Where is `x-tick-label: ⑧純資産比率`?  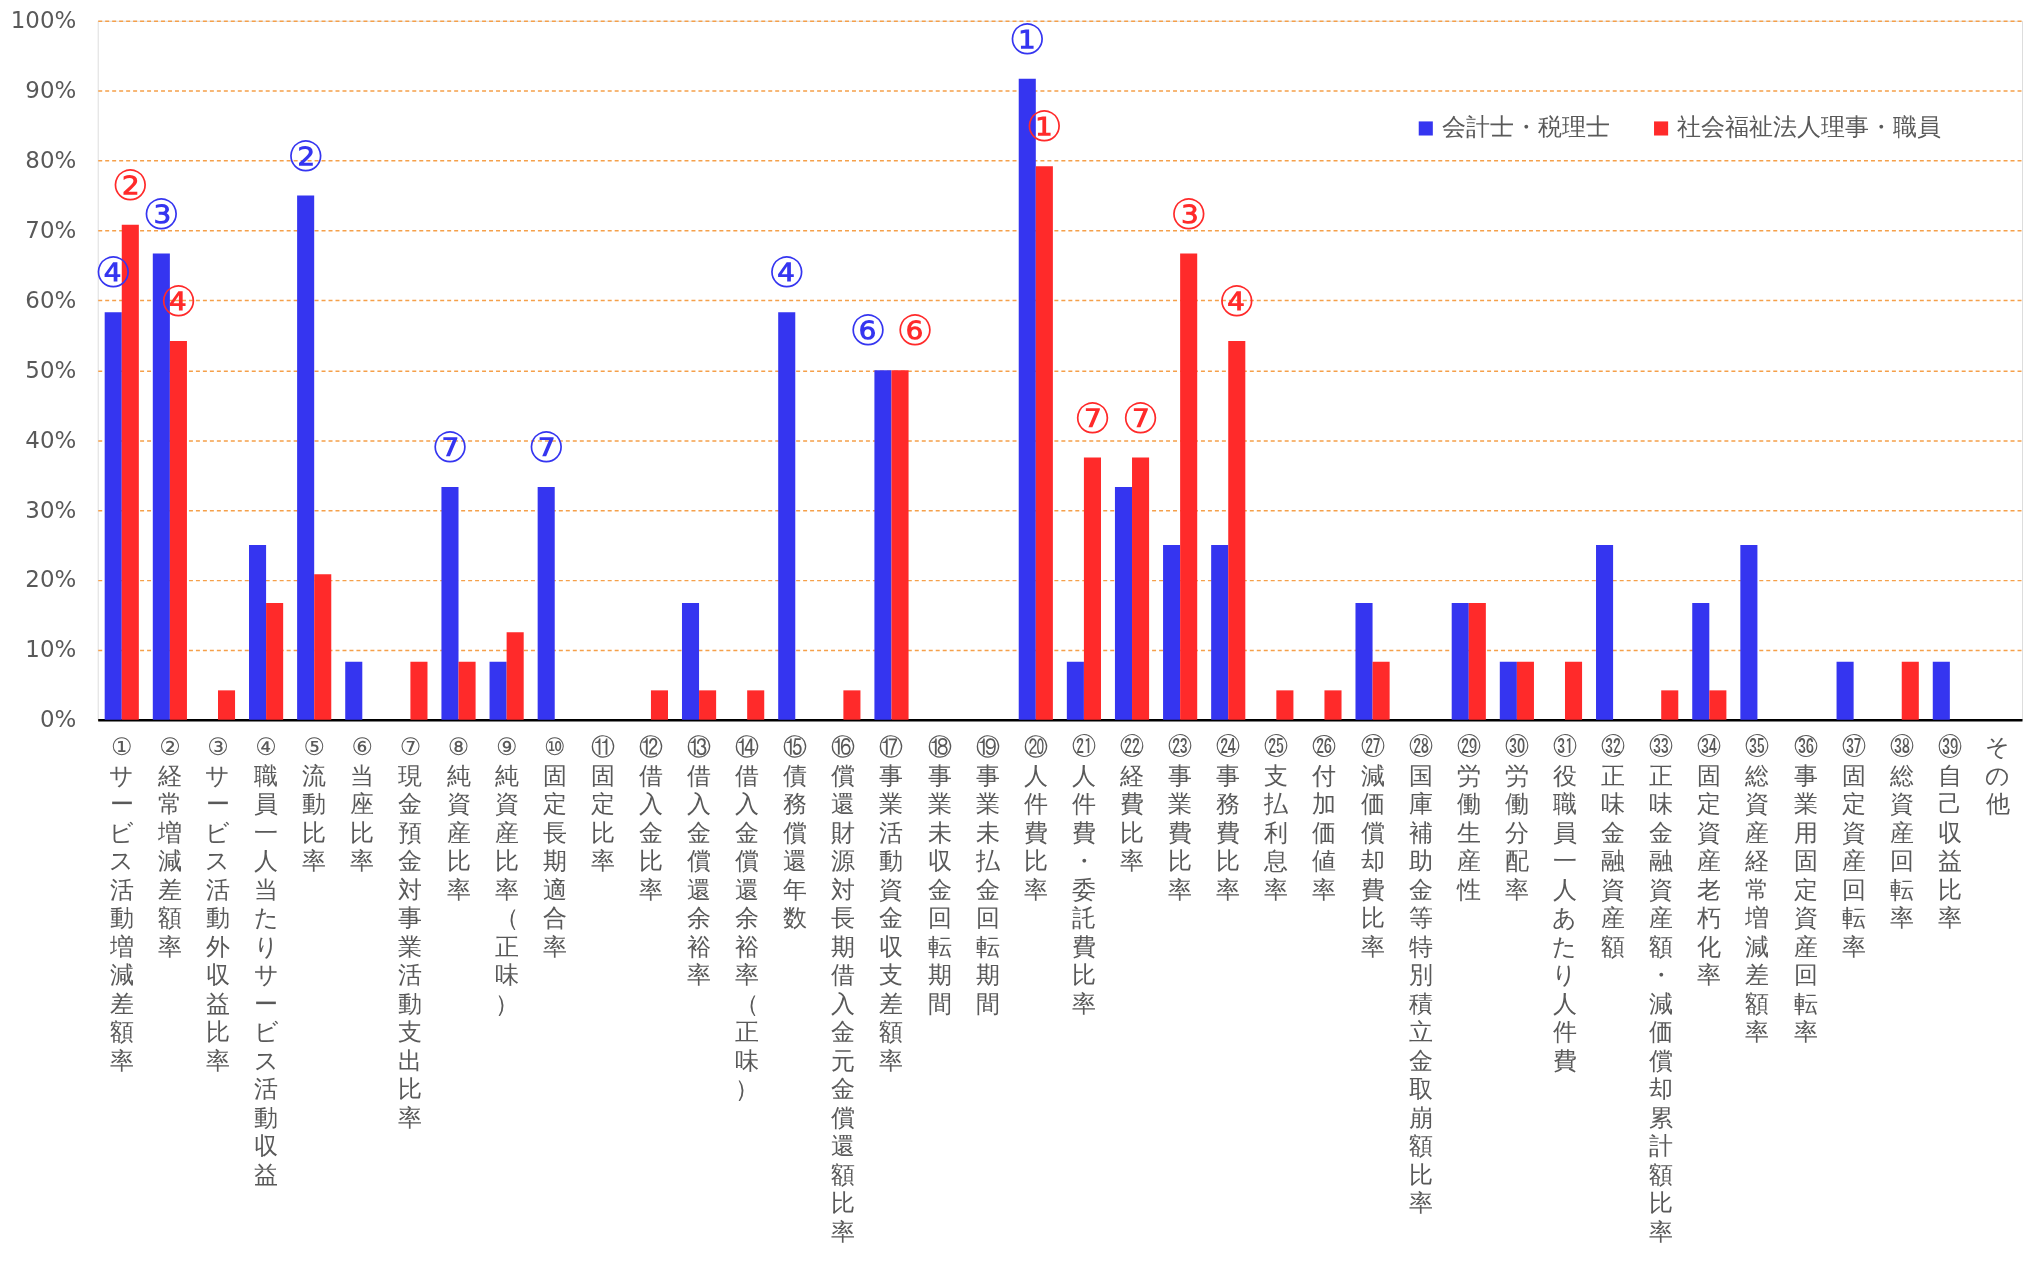
x-tick-label: ⑧純資産比率 is located at coordinates (458, 818).